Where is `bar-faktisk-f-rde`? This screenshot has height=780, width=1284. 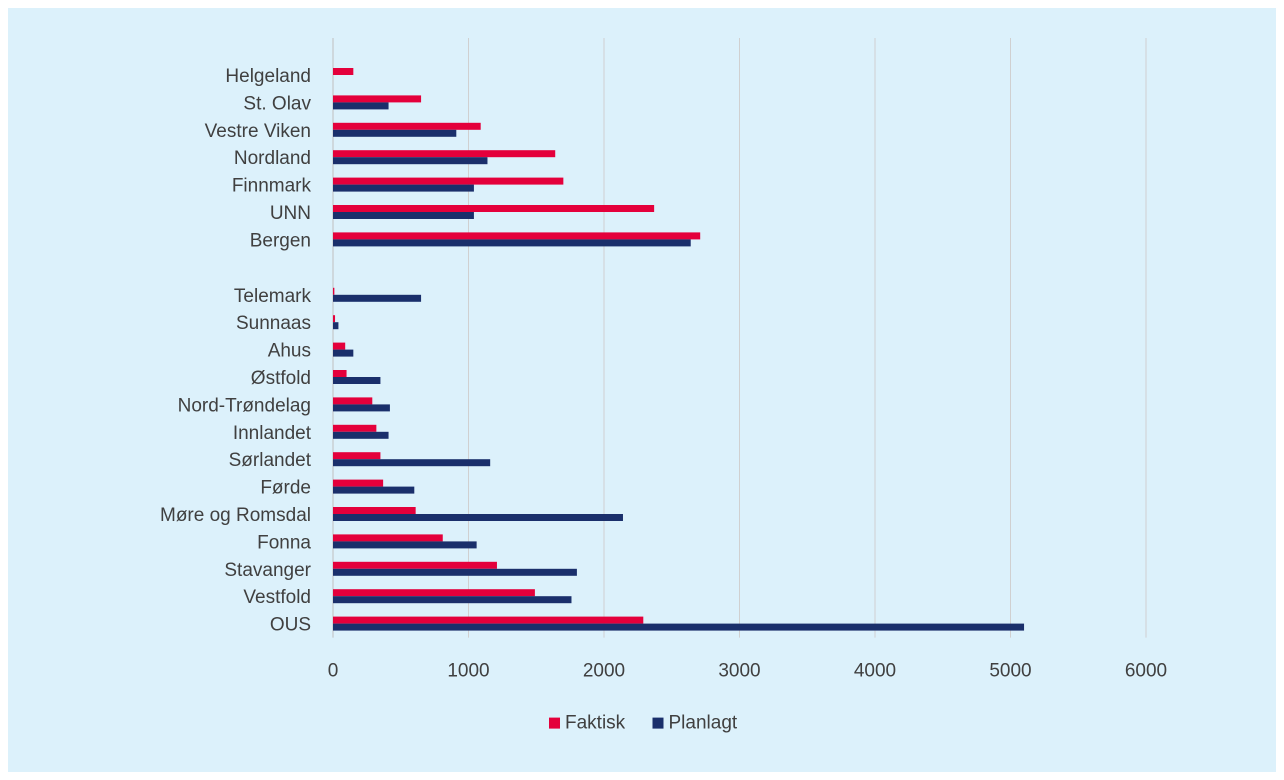
bar-faktisk-f-rde is located at coordinates (358, 483).